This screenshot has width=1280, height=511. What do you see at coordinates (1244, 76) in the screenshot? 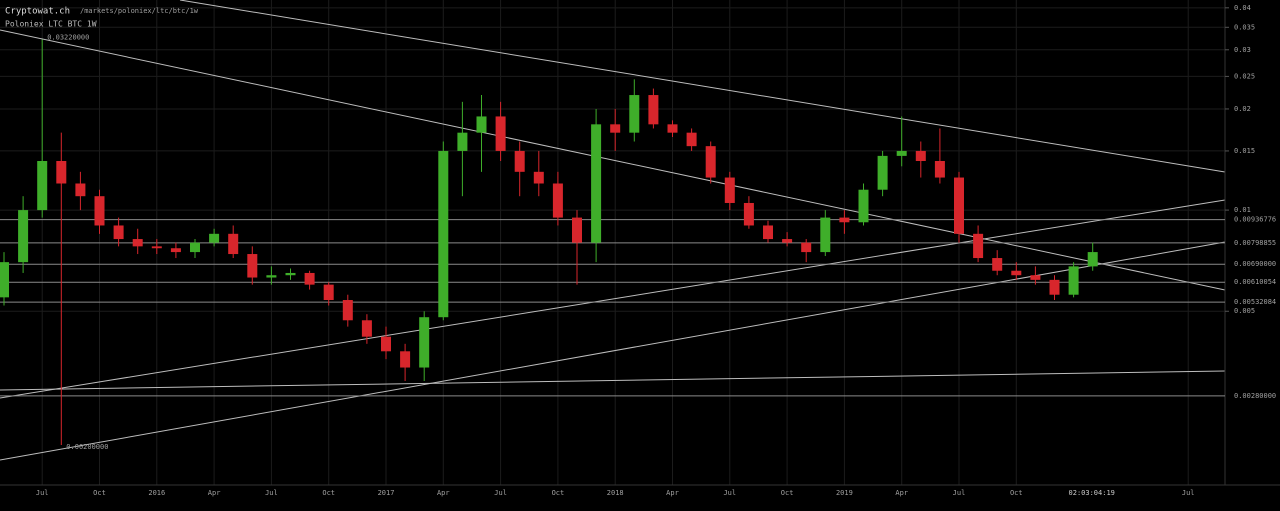
I see `y-tick-label: 0.025` at bounding box center [1244, 76].